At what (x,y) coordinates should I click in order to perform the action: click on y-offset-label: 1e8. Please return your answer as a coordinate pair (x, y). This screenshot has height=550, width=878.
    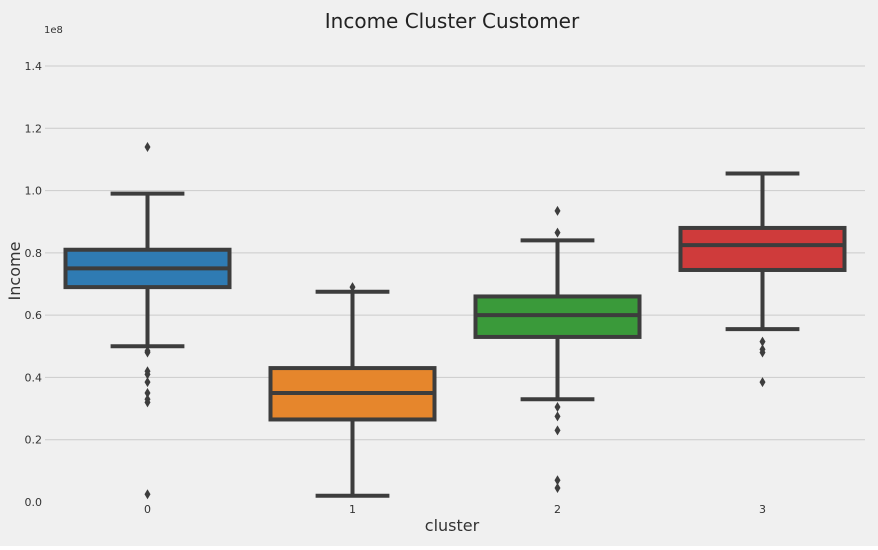
    Looking at the image, I should click on (53, 30).